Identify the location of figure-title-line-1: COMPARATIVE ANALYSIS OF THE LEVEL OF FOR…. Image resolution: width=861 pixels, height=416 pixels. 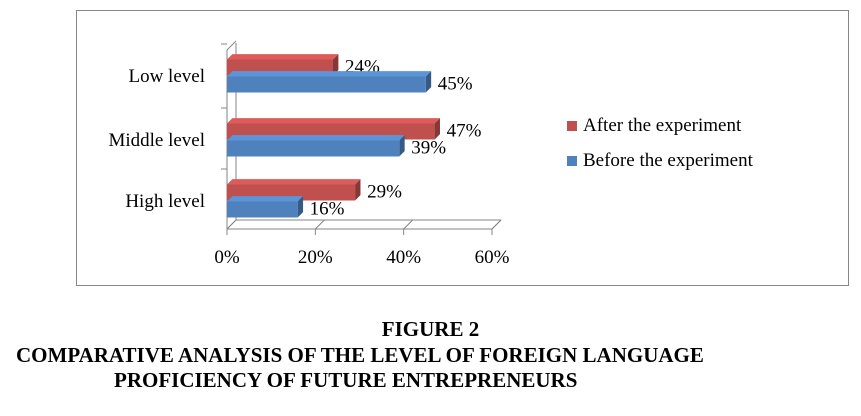
(360, 355).